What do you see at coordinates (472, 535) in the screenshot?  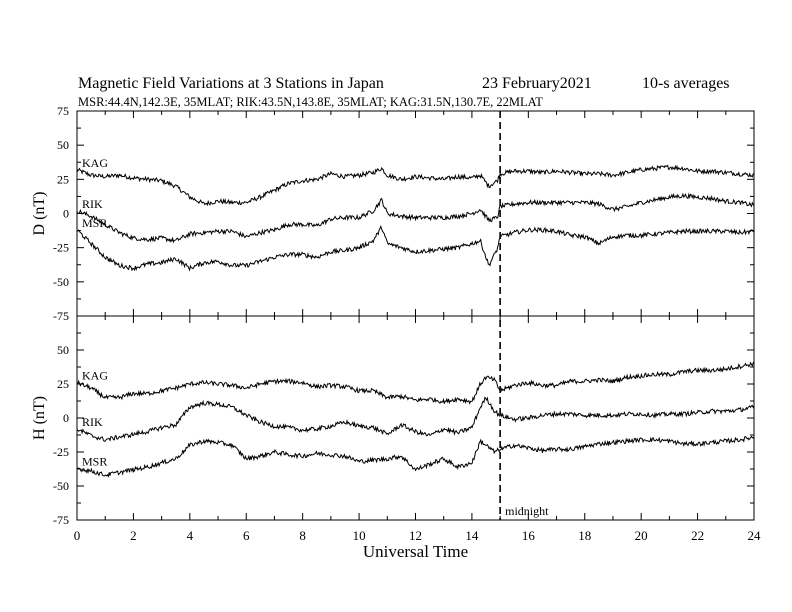 I see `x-tick-label: 14` at bounding box center [472, 535].